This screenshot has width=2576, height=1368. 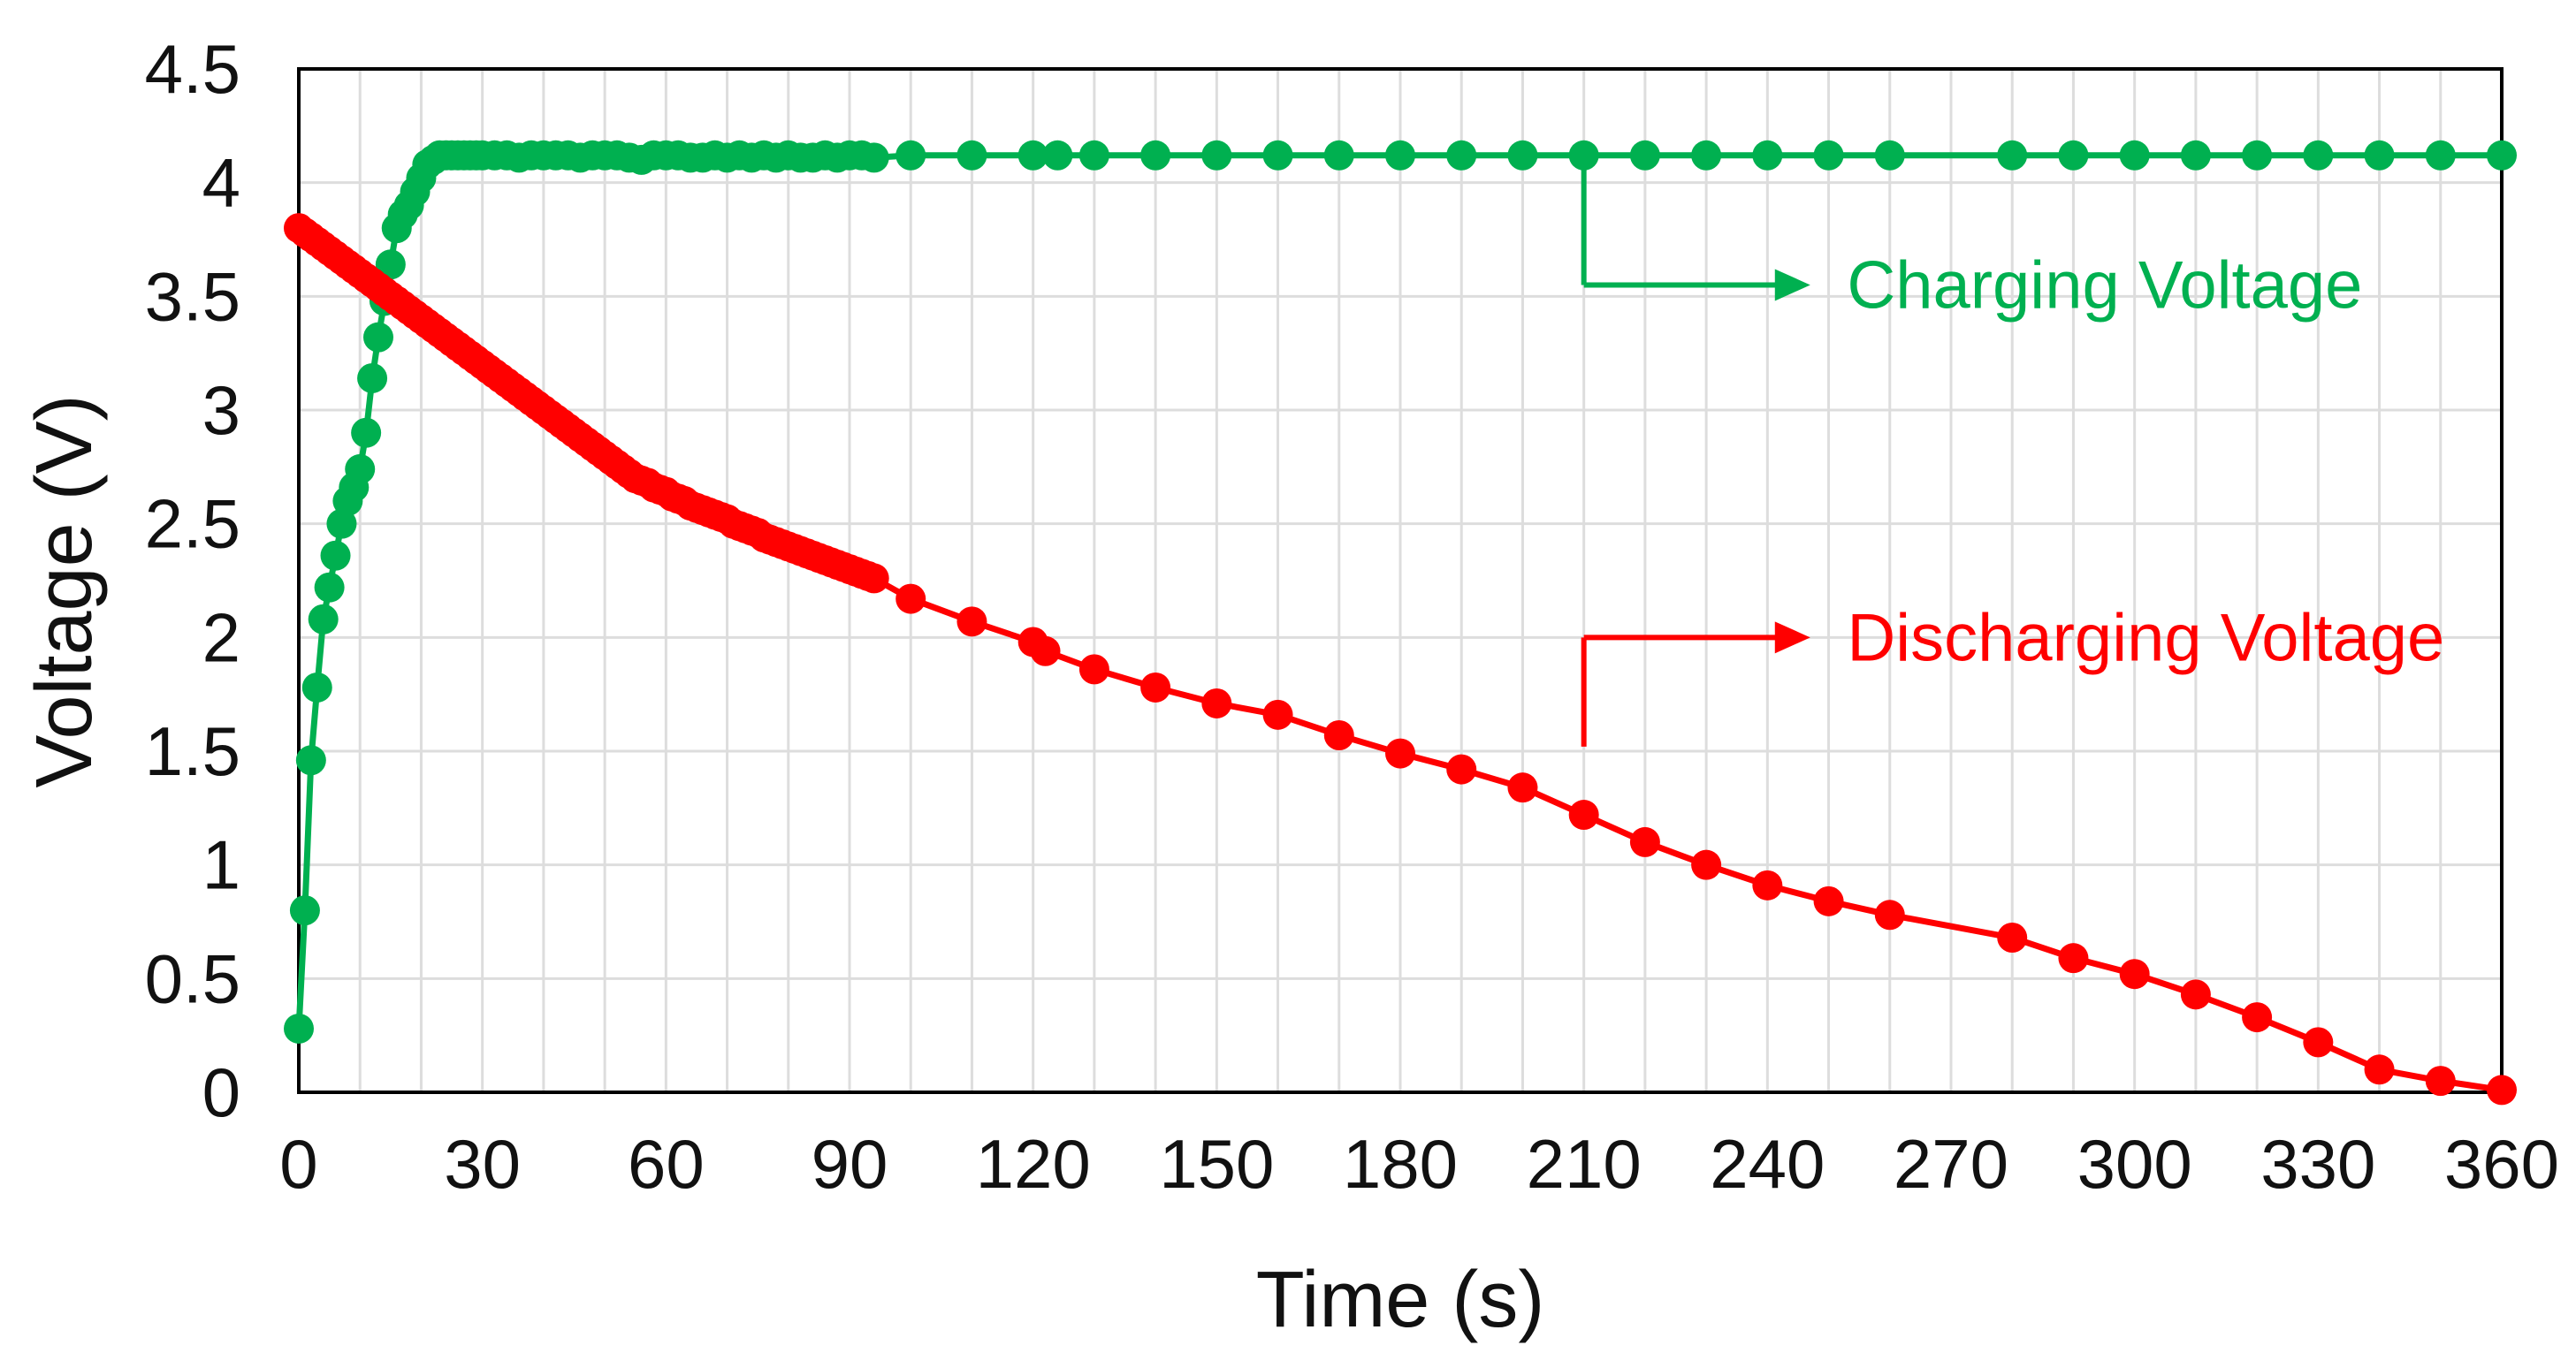 What do you see at coordinates (221, 183) in the screenshot?
I see `y-tick-label-8: 4` at bounding box center [221, 183].